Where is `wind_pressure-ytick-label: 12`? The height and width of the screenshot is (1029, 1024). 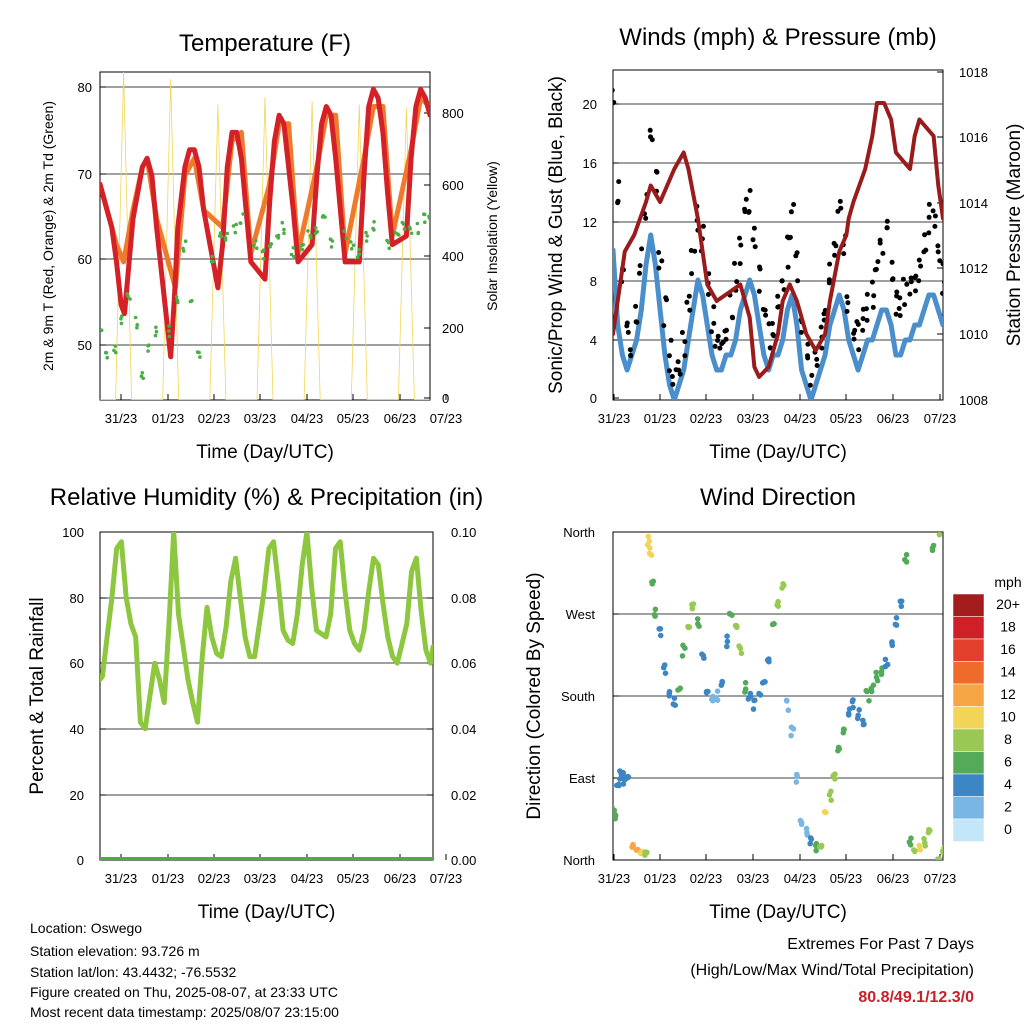 wind_pressure-ytick-label: 12 is located at coordinates (590, 222).